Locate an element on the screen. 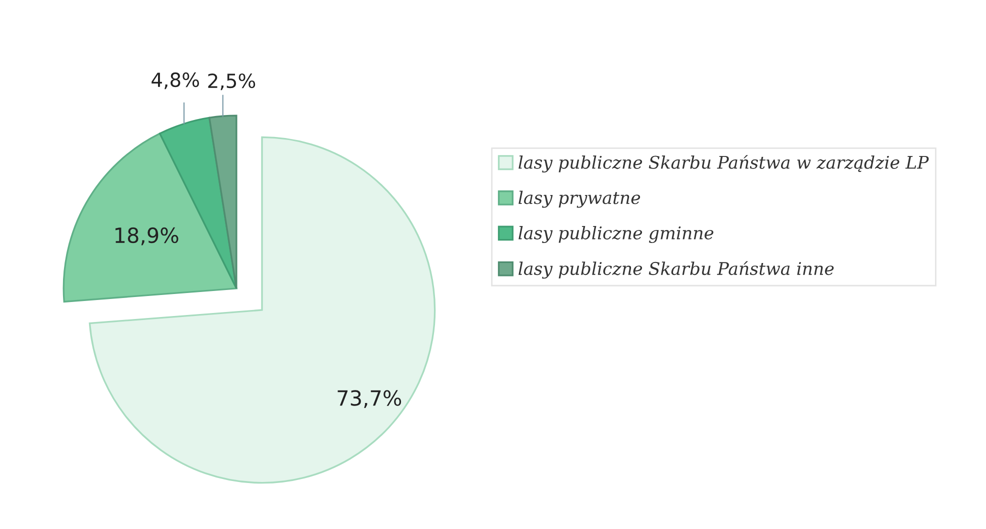 Image resolution: width=986 pixels, height=529 pixels. legend-label: lasy publiczne gminne is located at coordinates (616, 235).